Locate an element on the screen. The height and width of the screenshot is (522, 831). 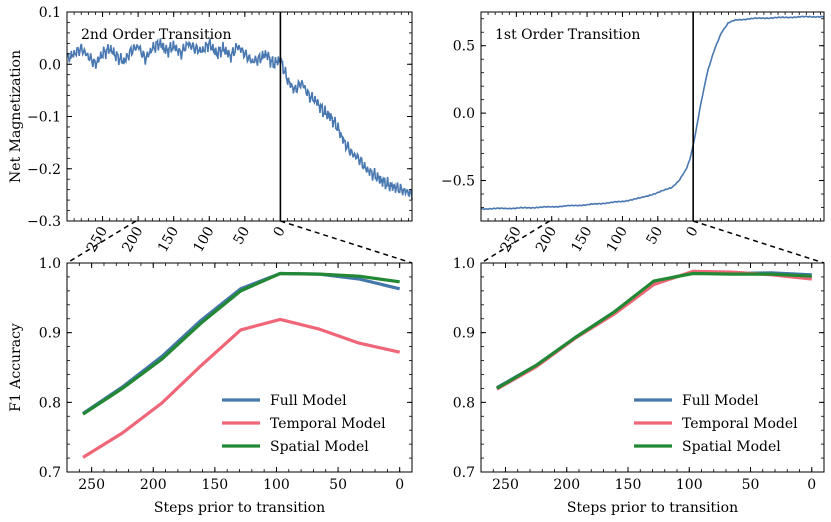
y-axis-label: F1 Accuracy is located at coordinates (16, 367).